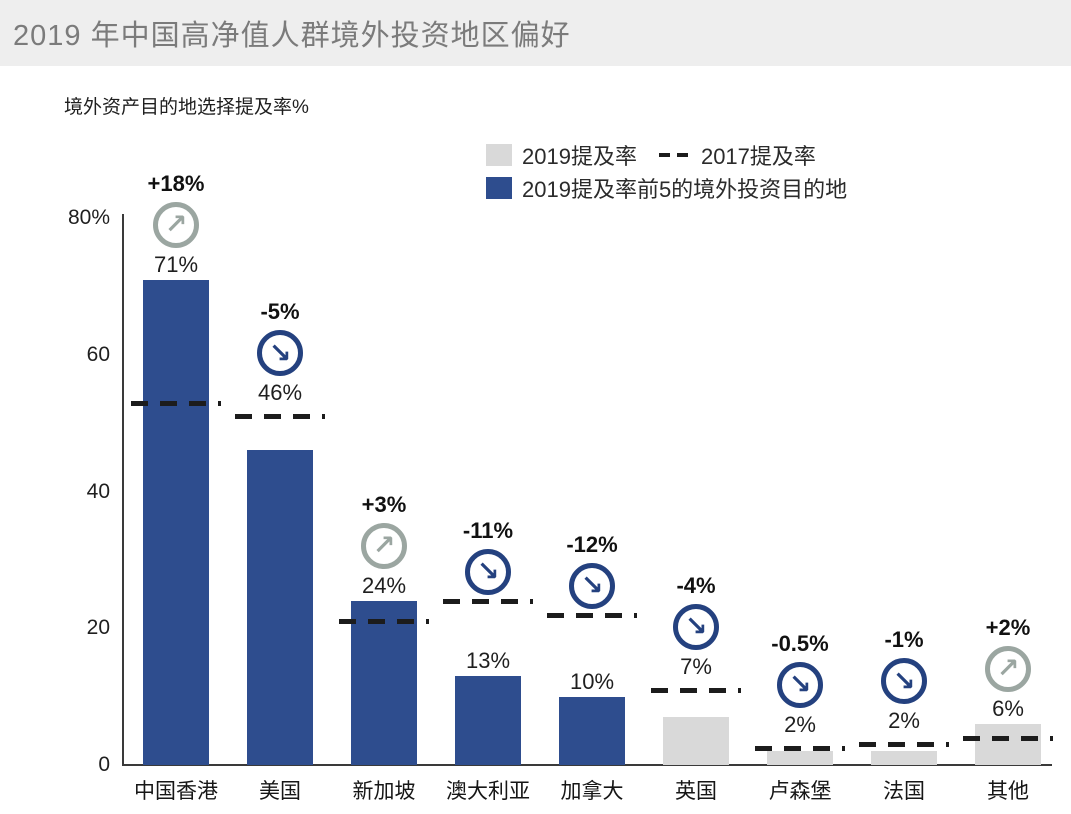 The image size is (1071, 814). What do you see at coordinates (280, 312) in the screenshot?
I see `change-label: -5%` at bounding box center [280, 312].